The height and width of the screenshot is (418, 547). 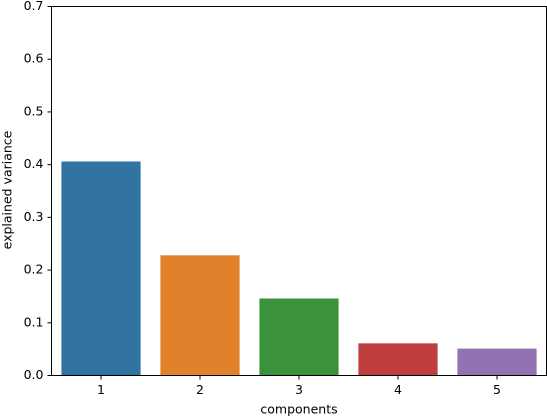 I want to click on x-tick-label: 5, so click(x=497, y=389).